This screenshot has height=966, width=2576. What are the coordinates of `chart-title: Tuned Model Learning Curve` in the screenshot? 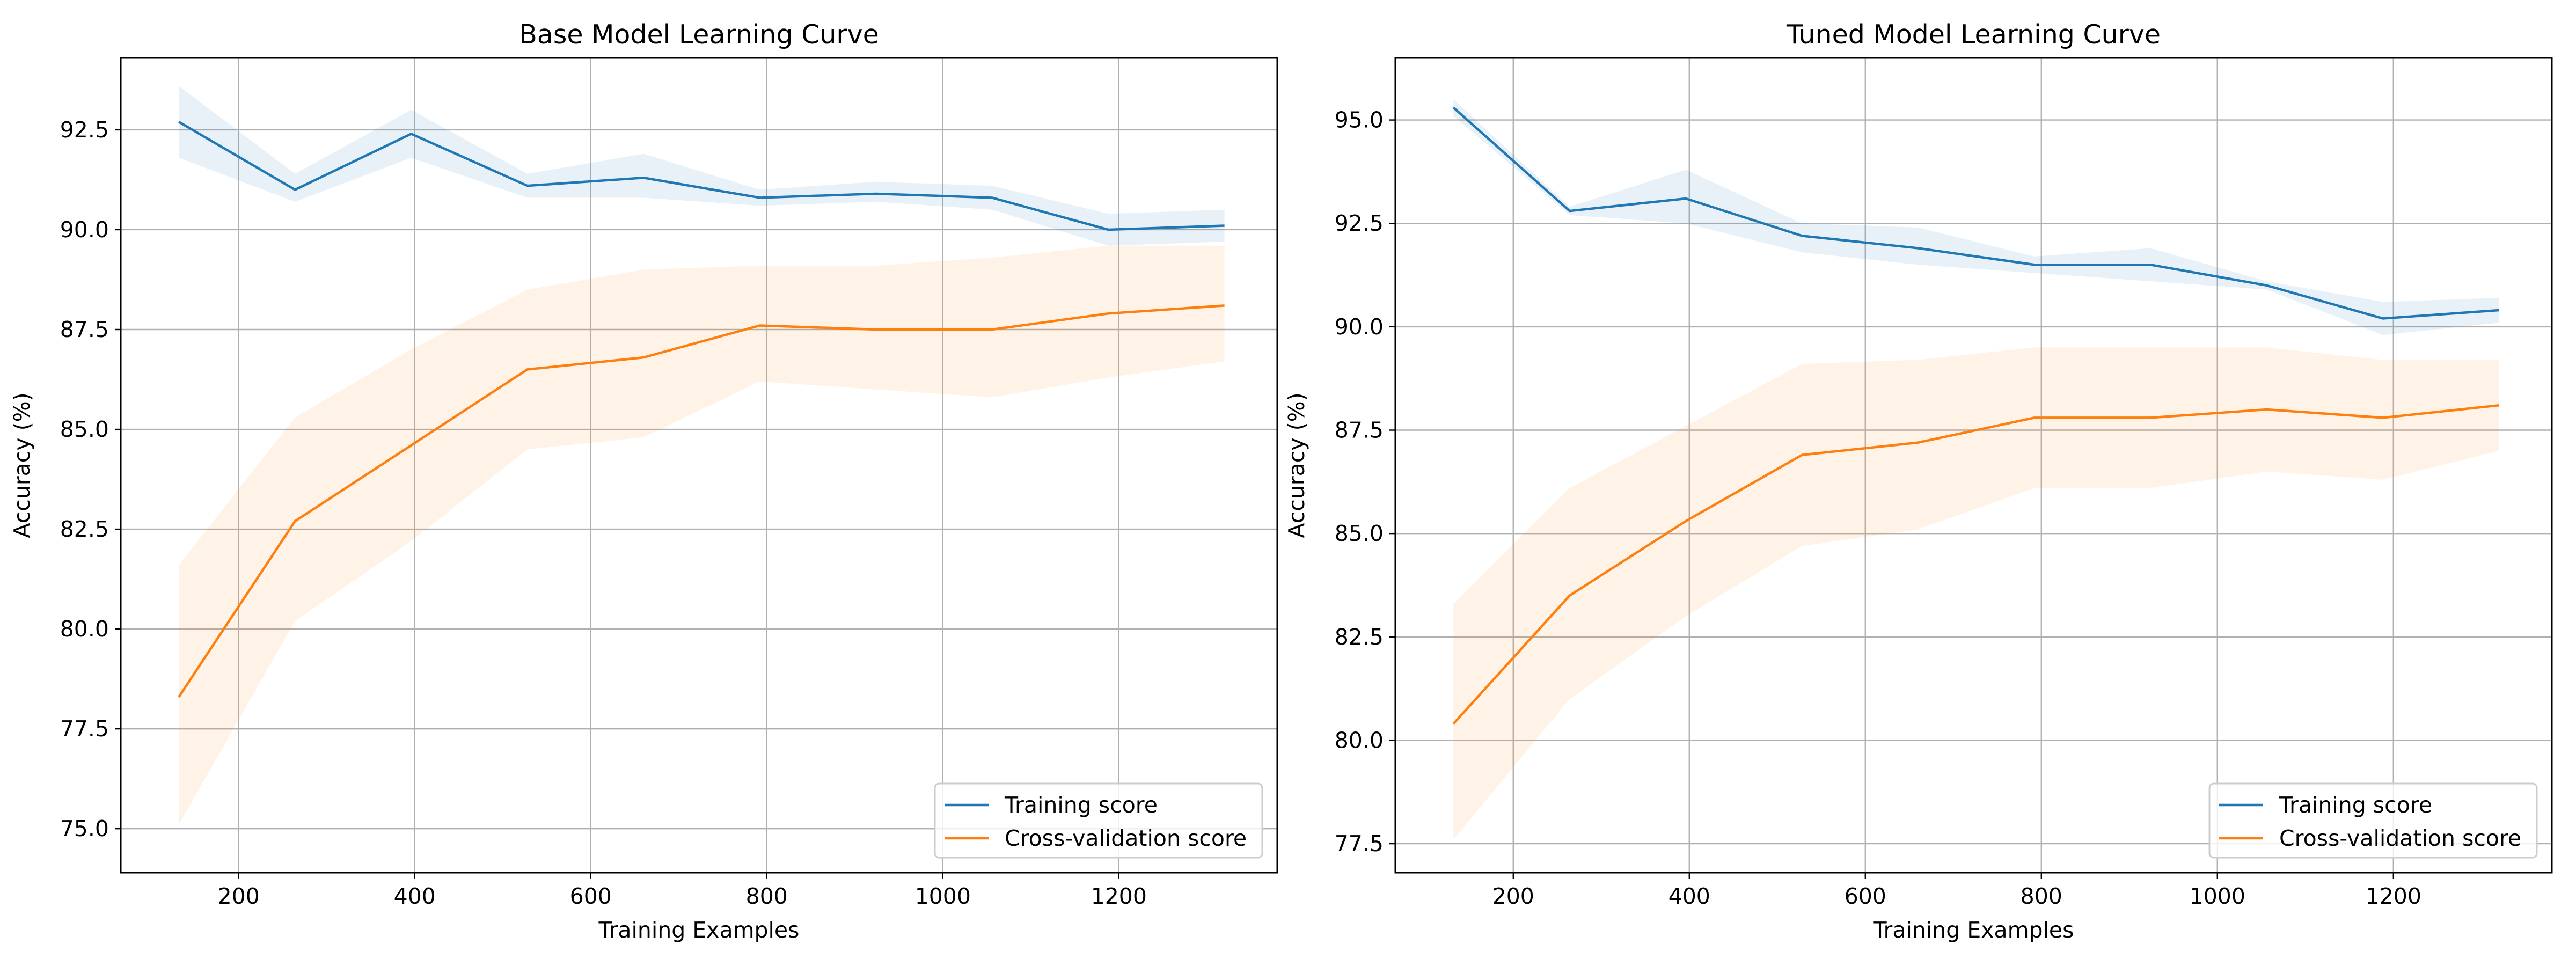 It's located at (1973, 34).